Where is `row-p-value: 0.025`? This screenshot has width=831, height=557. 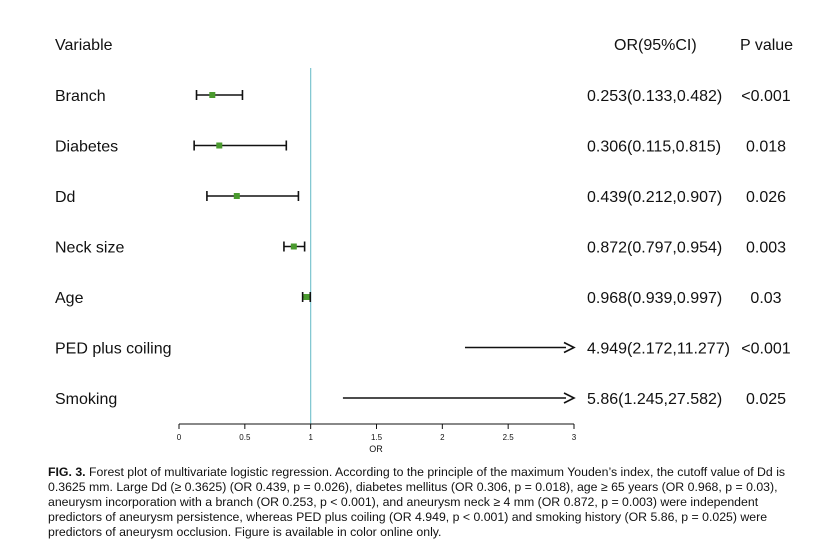 row-p-value: 0.025 is located at coordinates (766, 399).